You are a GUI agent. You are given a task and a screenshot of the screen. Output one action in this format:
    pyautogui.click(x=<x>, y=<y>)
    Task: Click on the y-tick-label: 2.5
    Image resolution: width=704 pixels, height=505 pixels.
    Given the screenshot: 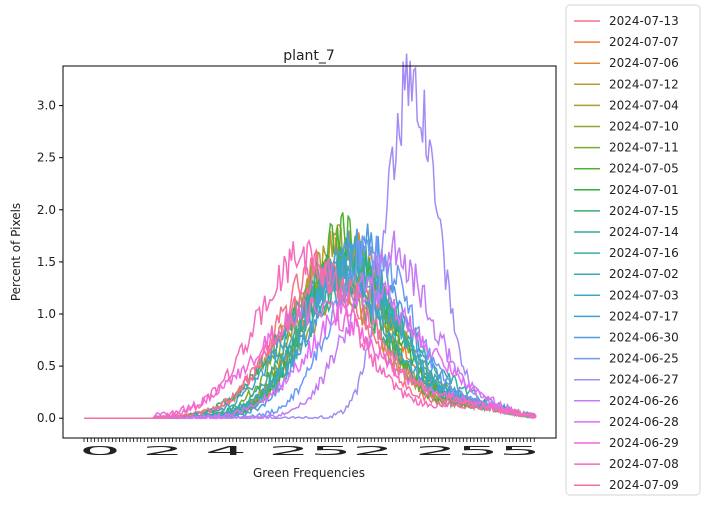 What is the action you would take?
    pyautogui.click(x=46, y=158)
    